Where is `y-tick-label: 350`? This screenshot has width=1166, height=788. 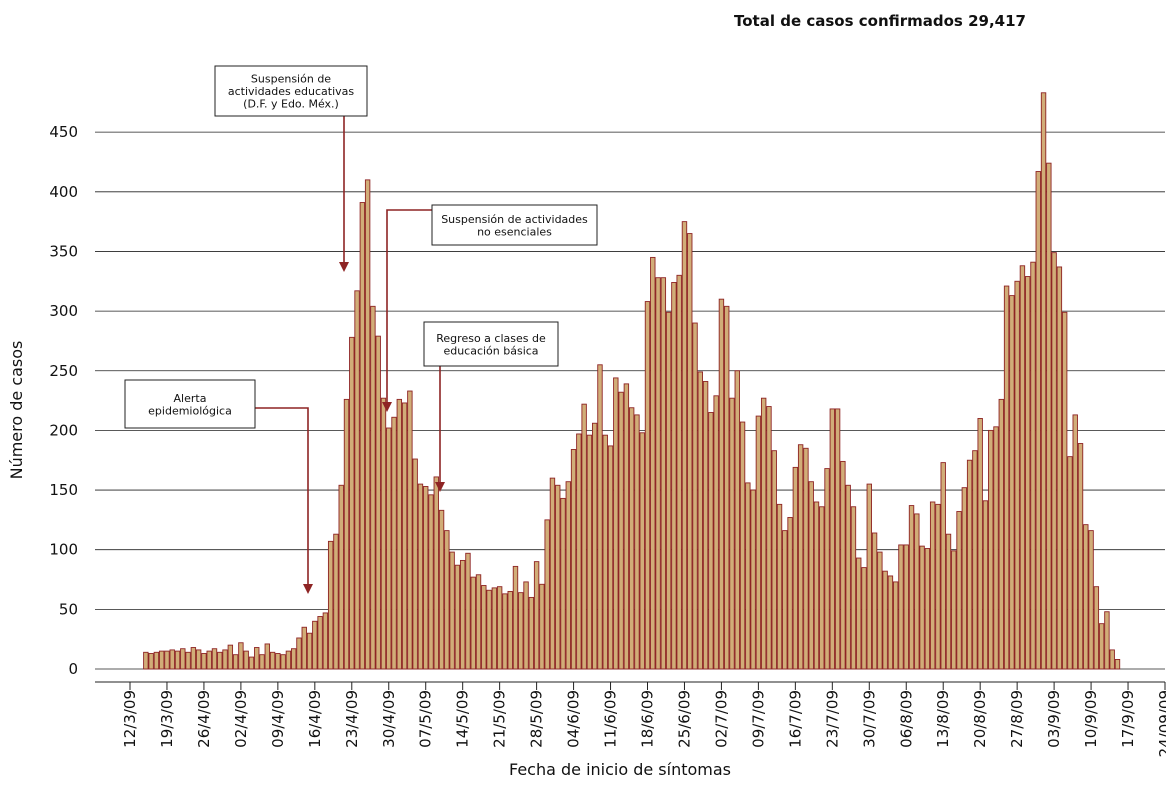 y-tick-label: 350 is located at coordinates (63, 251).